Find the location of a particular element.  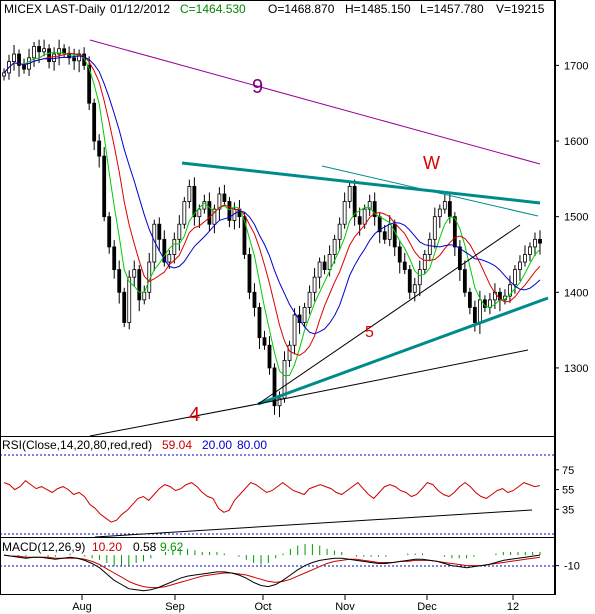

trendline-upper-thin is located at coordinates (430, 191).